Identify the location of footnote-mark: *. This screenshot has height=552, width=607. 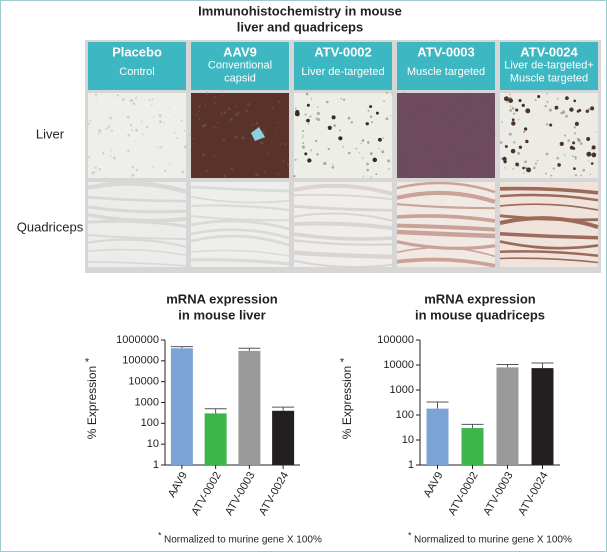
(160, 535).